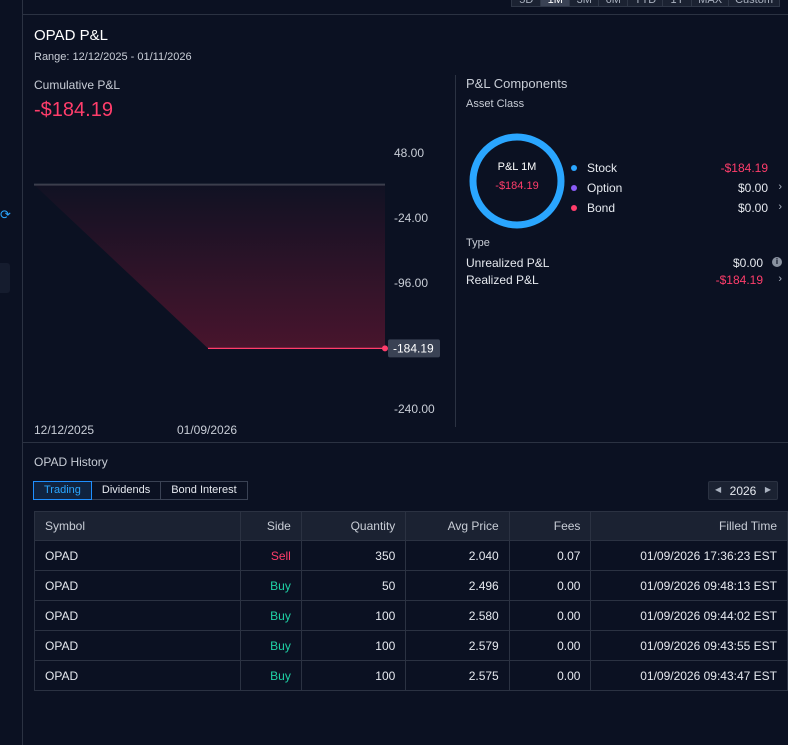 This screenshot has width=788, height=745. Describe the element at coordinates (584, 3) in the screenshot. I see `range-button-3m: 3M` at that location.